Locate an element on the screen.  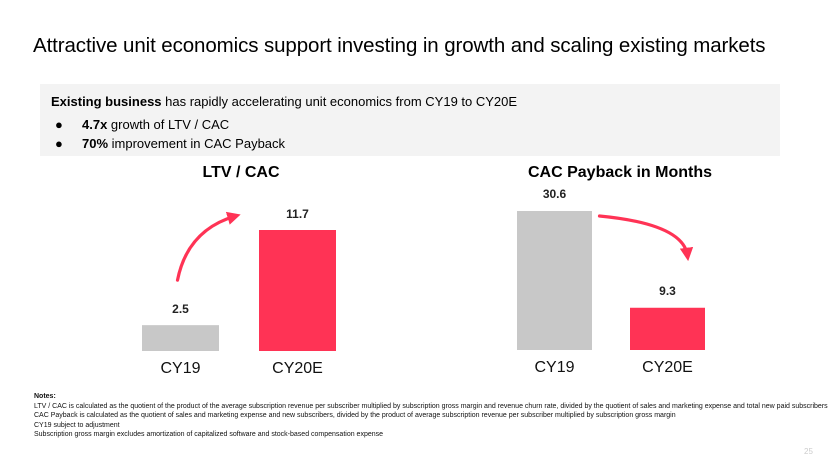
value-label: 11.7 is located at coordinates (297, 214).